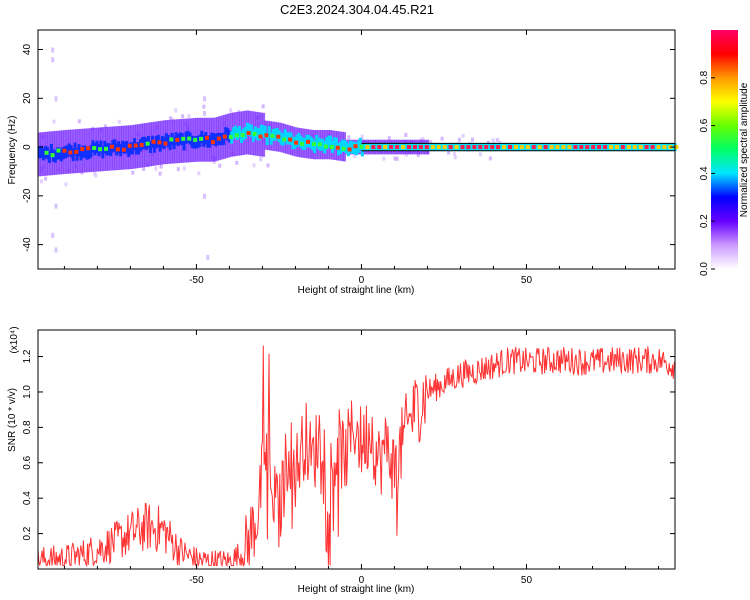 Image resolution: width=750 pixels, height=600 pixels. Describe the element at coordinates (27, 356) in the screenshot. I see `snr-y-tick-label: 1.2` at that location.